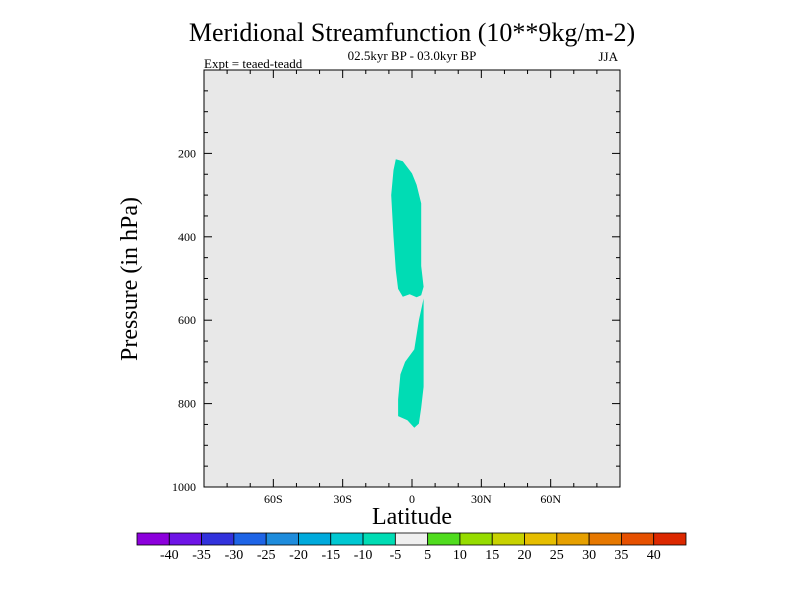 The width and height of the screenshot is (800, 600). What do you see at coordinates (330, 555) in the screenshot?
I see `colorbar-label: -15` at bounding box center [330, 555].